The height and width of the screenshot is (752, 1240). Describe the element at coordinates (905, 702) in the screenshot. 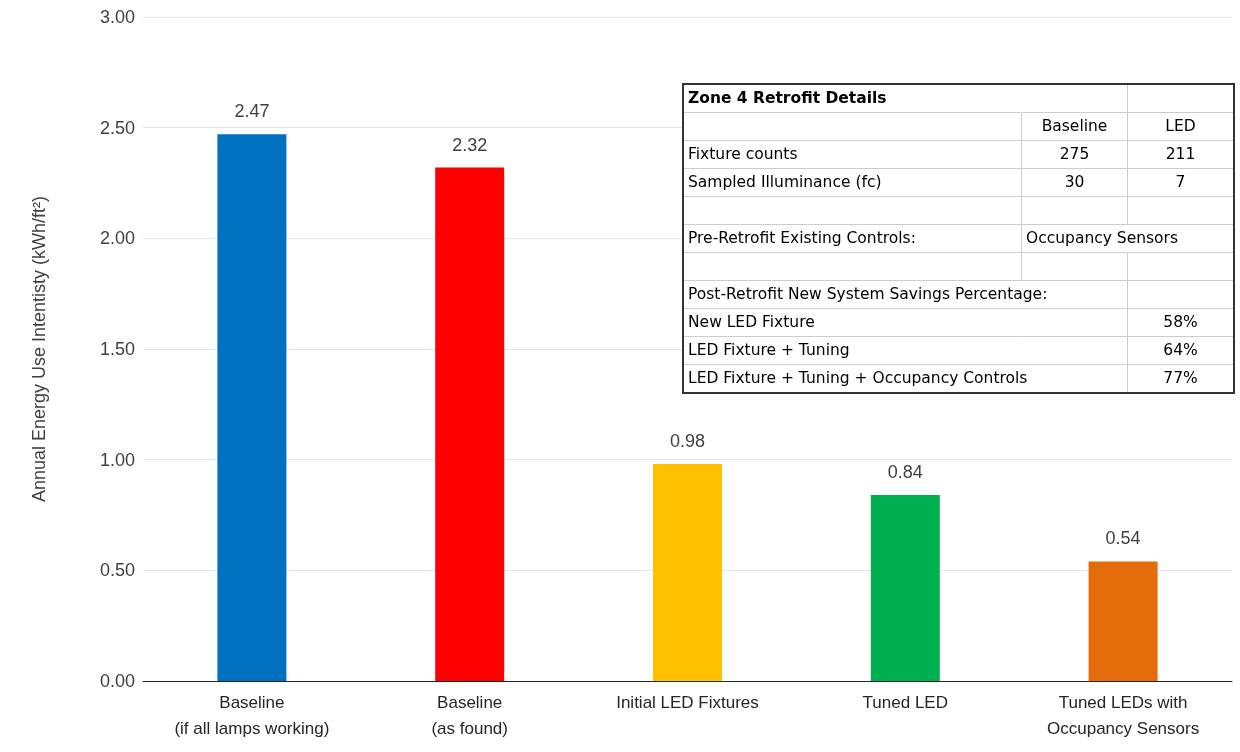

I see `x-tick-label: Tuned LED` at that location.